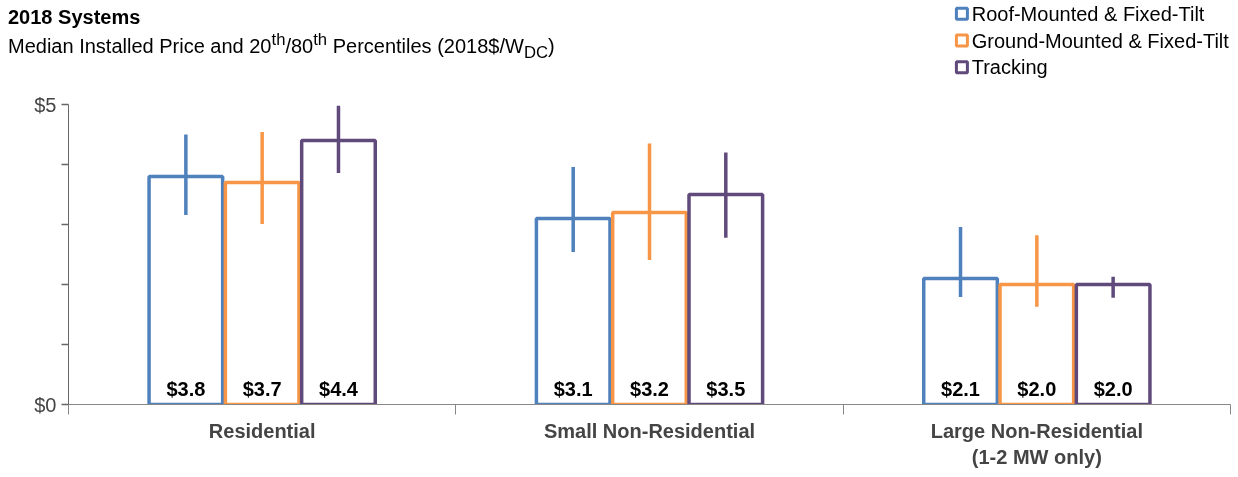 The height and width of the screenshot is (477, 1238). Describe the element at coordinates (726, 388) in the screenshot. I see `data-label: $3.5` at that location.